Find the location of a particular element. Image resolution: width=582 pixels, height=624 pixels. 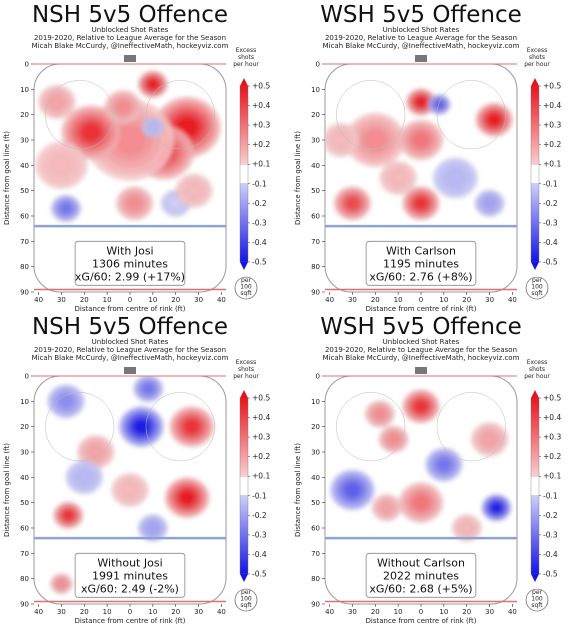

y-tick-label: 30 is located at coordinates (315, 453).